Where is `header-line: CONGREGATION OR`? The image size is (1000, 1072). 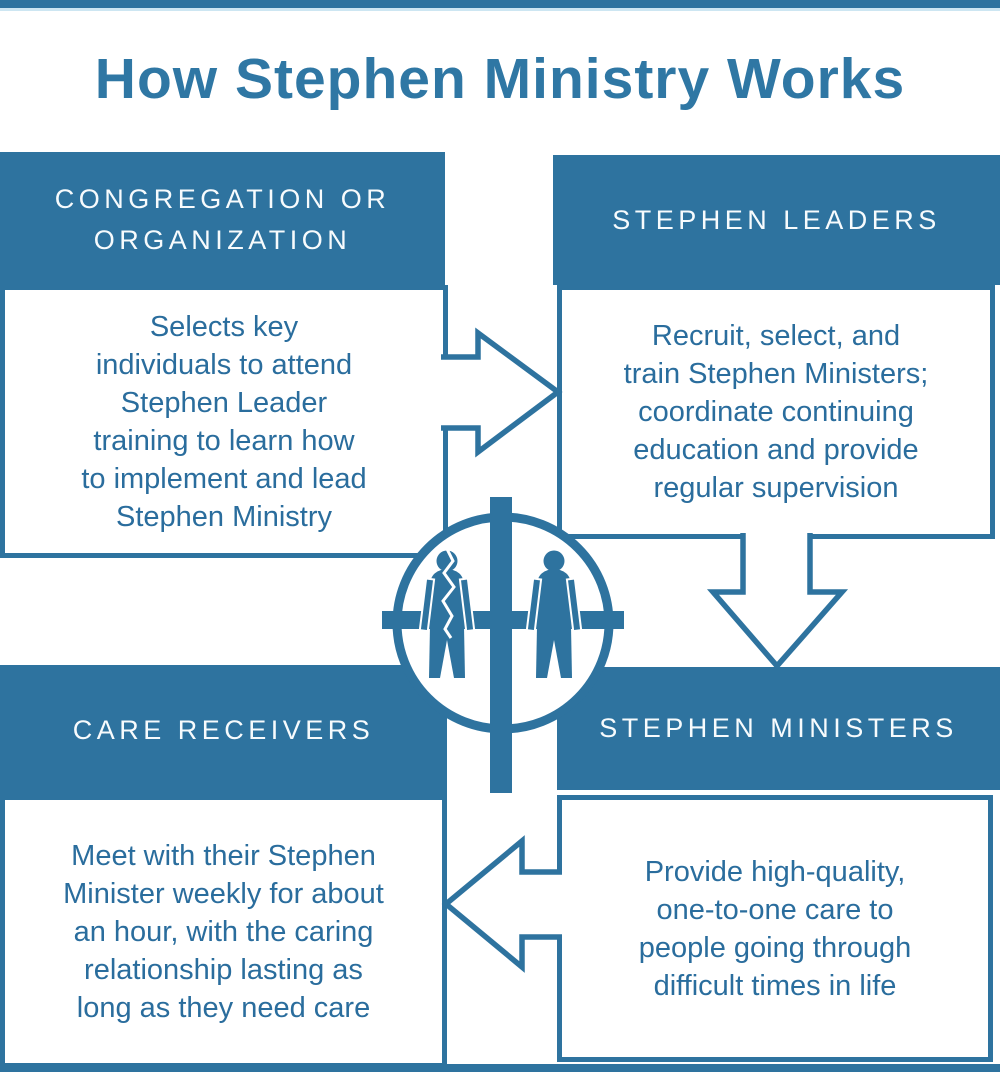 header-line: CONGREGATION OR is located at coordinates (222, 198).